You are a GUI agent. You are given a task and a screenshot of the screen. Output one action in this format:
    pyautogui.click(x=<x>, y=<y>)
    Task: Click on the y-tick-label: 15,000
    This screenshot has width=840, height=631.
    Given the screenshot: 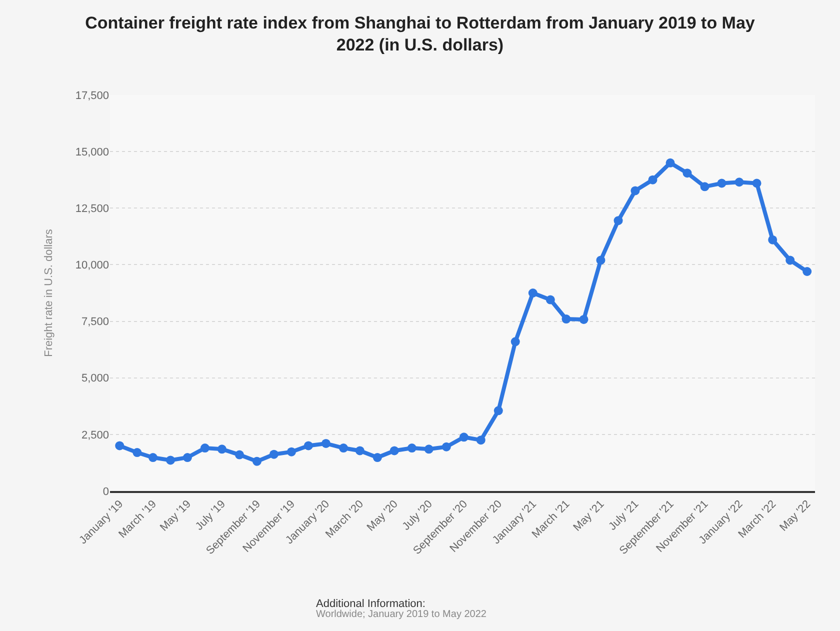 What is the action you would take?
    pyautogui.click(x=92, y=152)
    